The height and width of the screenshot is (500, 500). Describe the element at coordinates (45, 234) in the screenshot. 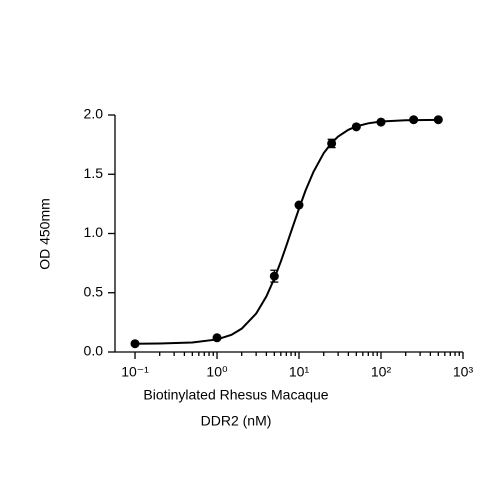

I see `y-axis-title: OD 450mm` at that location.